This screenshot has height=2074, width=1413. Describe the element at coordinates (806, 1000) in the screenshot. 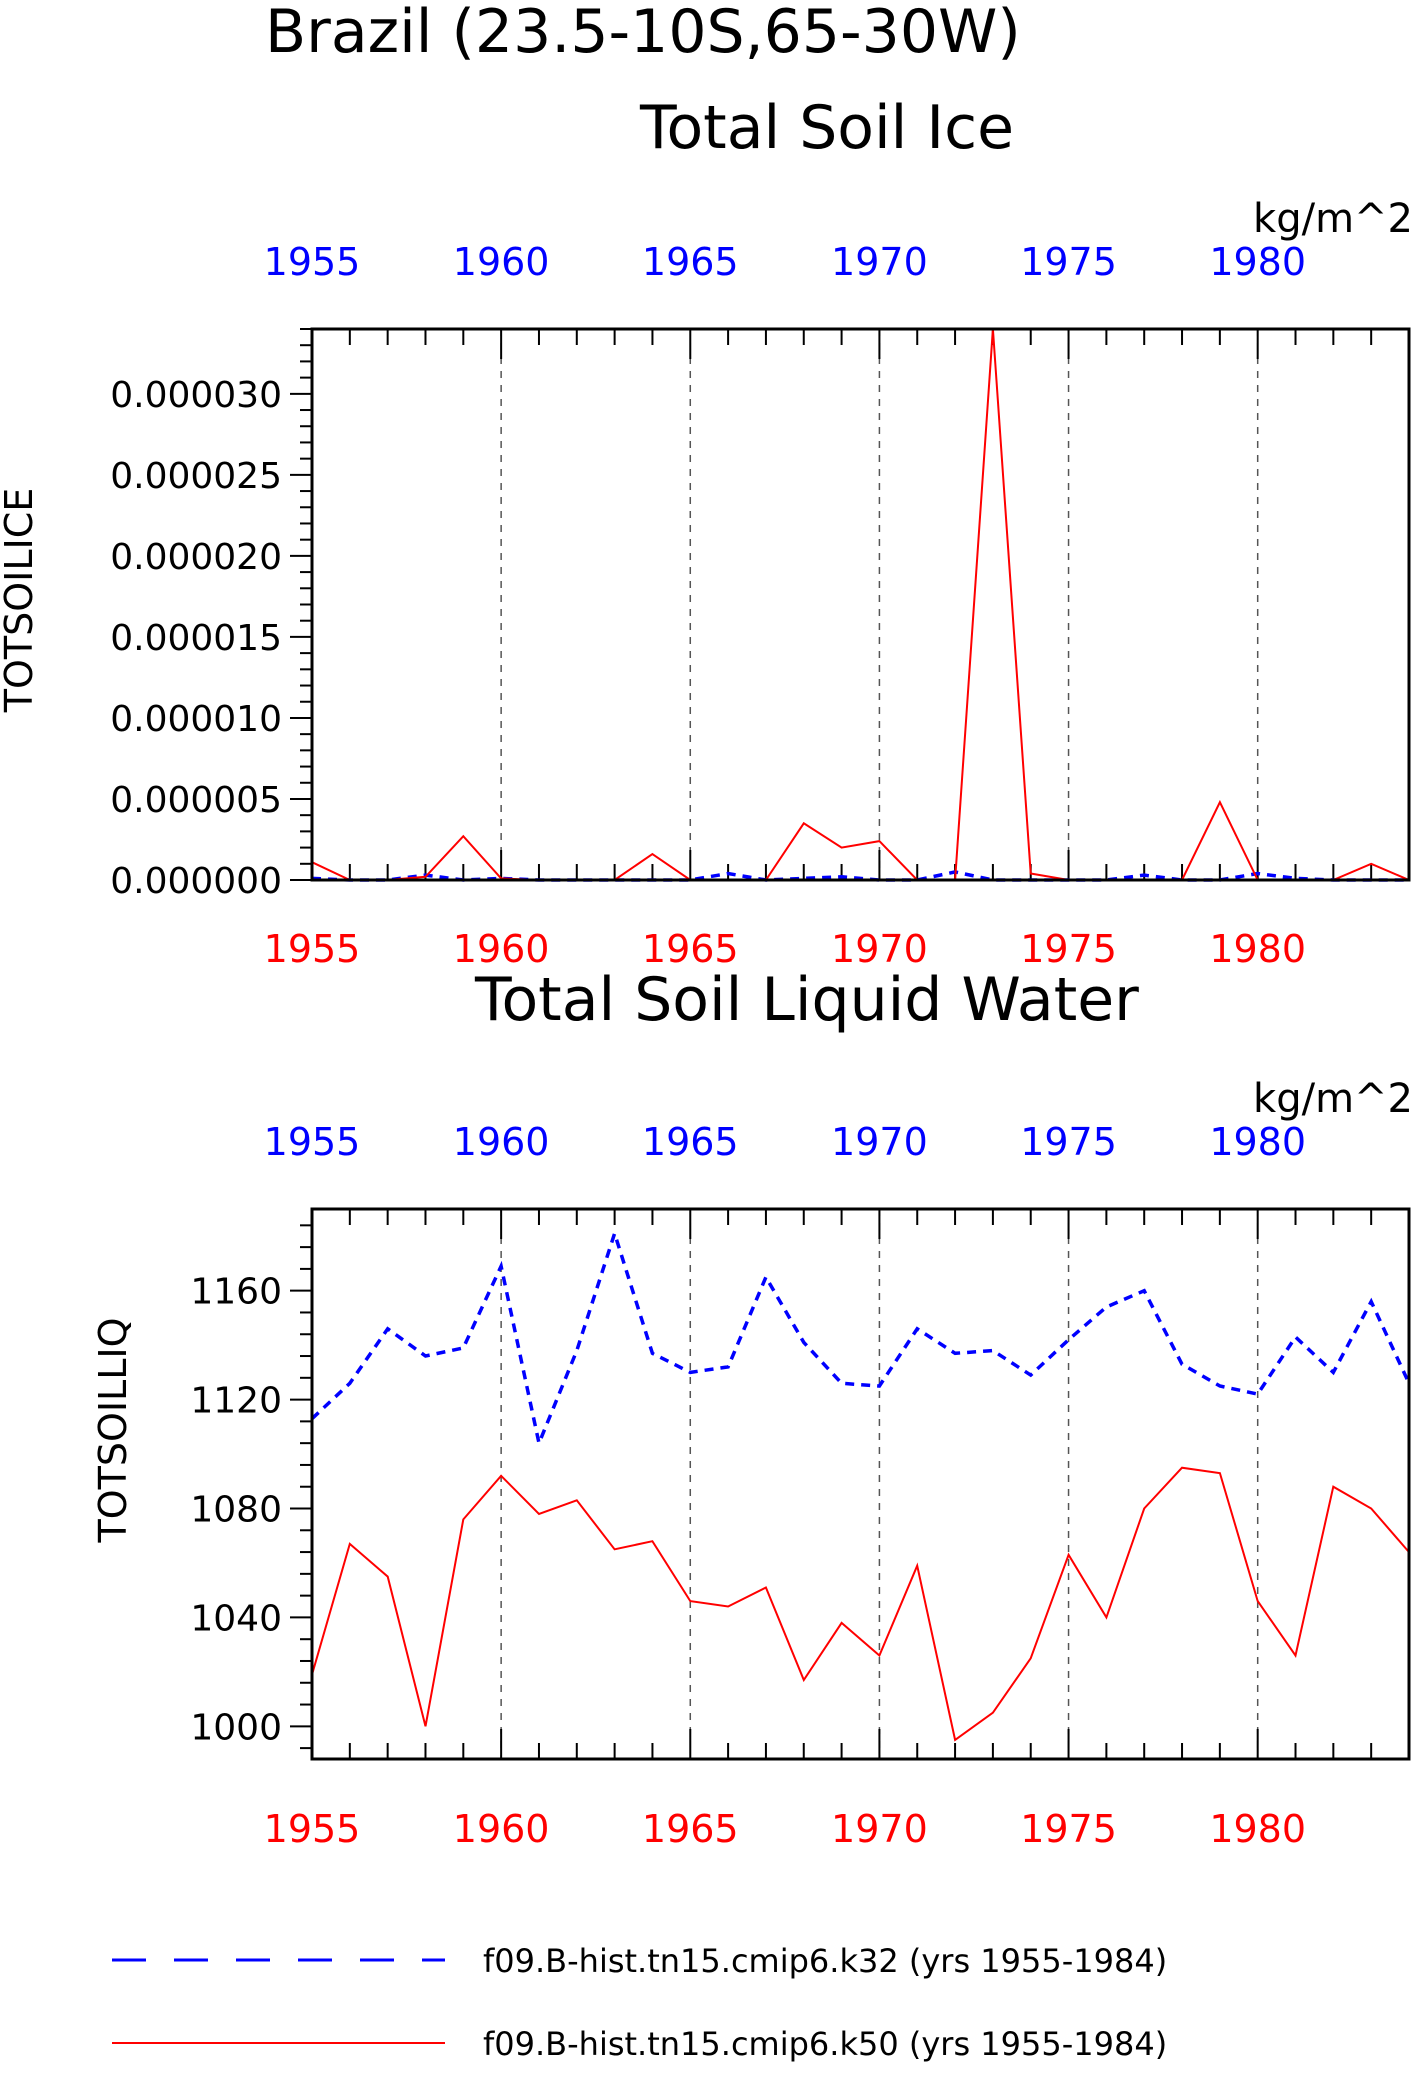

I see `panel-title: Total Soil Liquid Water` at that location.